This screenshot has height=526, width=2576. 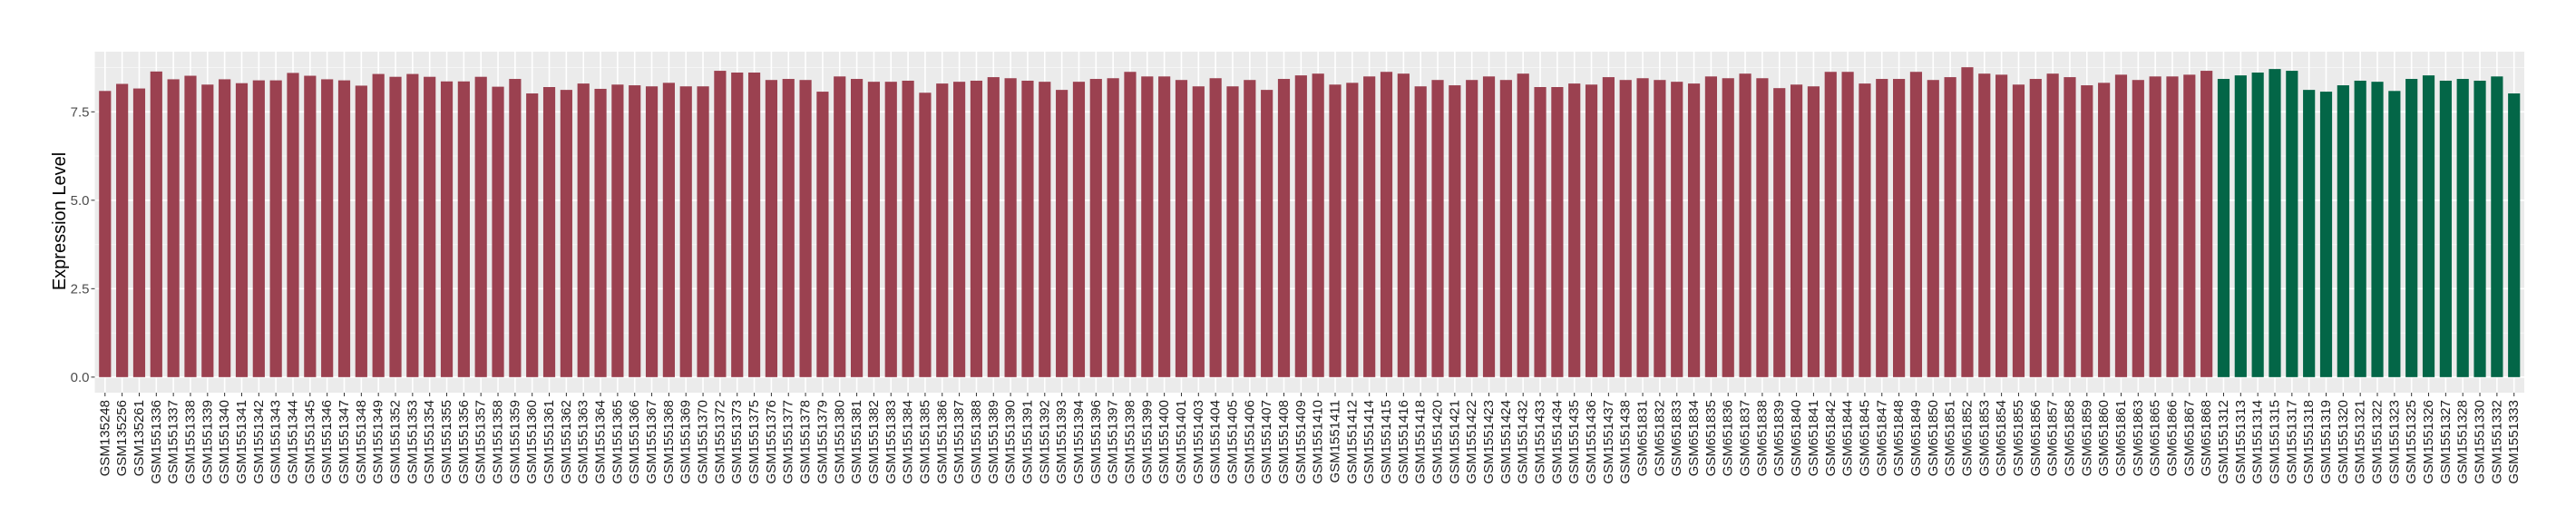 What do you see at coordinates (1352, 442) in the screenshot?
I see `x-tick-label: GSM1551412` at bounding box center [1352, 442].